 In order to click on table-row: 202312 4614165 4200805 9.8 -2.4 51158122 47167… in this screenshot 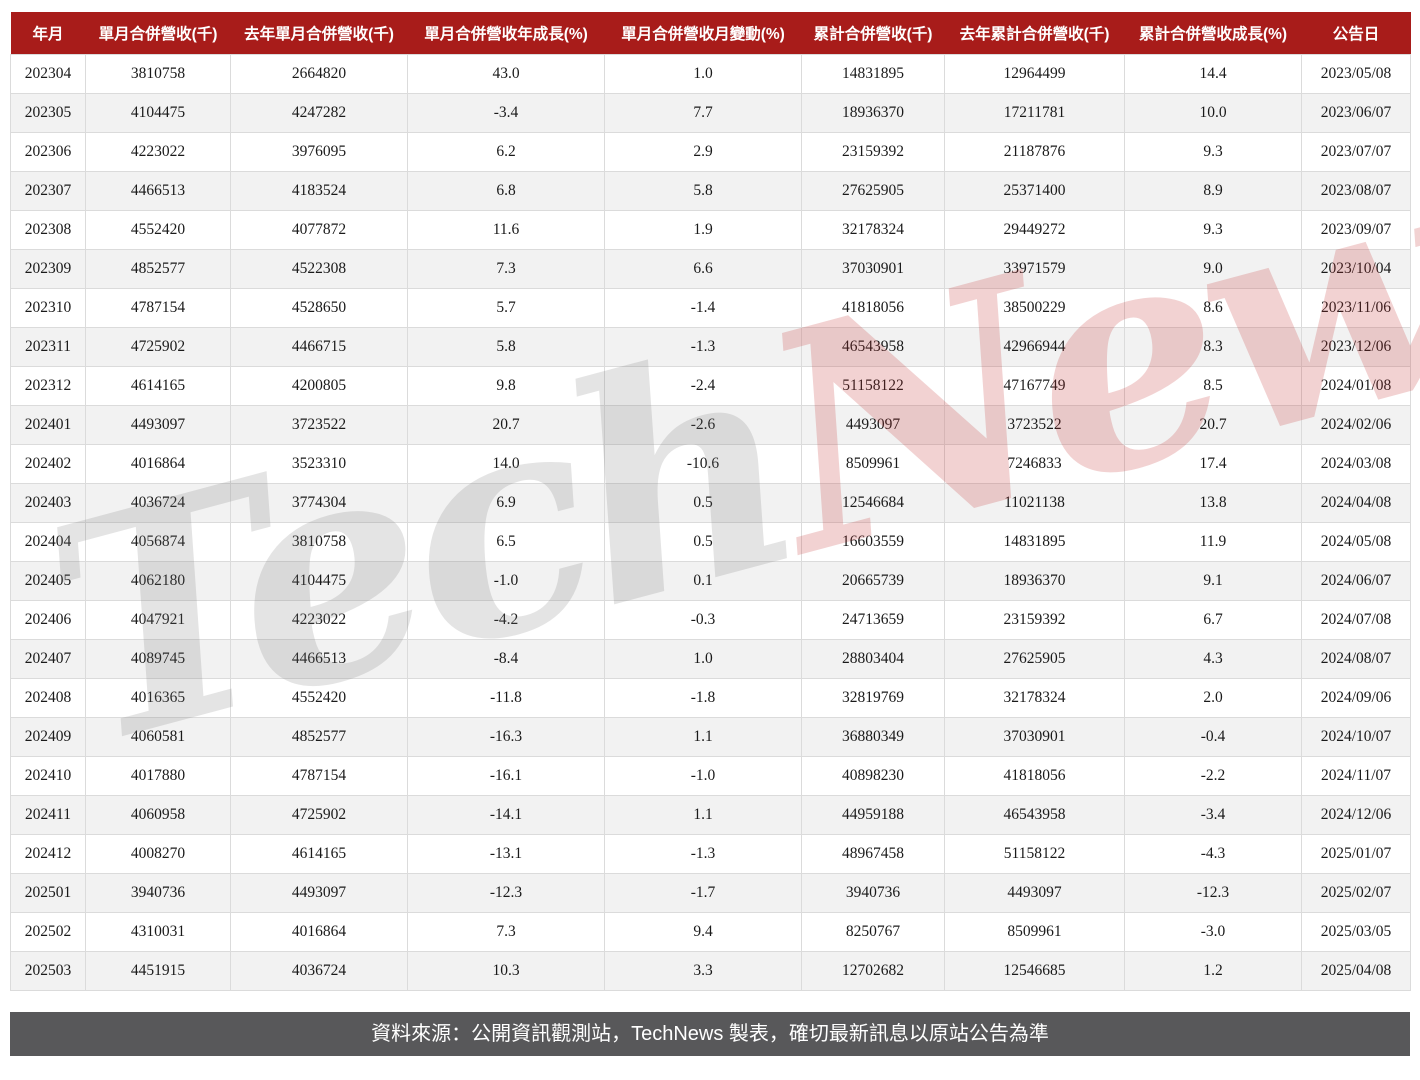, I will do `click(710, 386)`.